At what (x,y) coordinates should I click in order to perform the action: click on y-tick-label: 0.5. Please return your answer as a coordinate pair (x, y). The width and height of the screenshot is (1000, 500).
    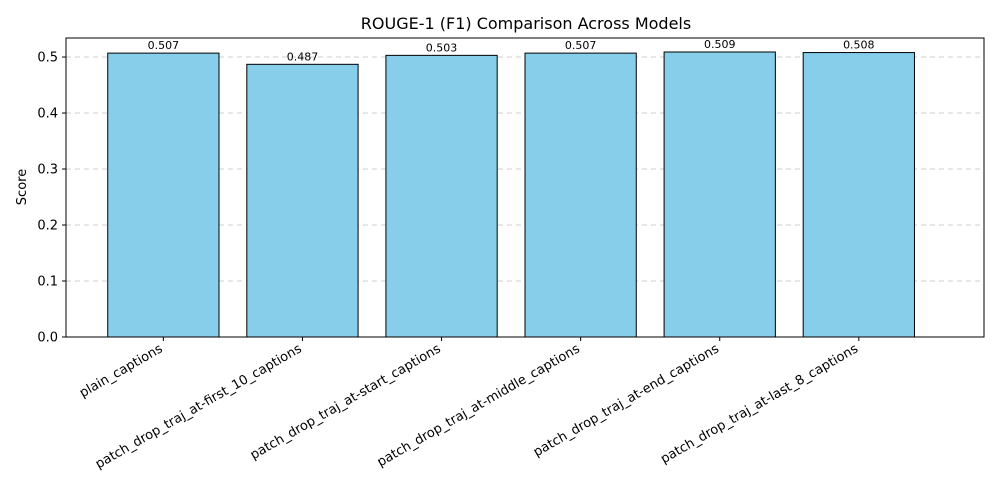
    Looking at the image, I should click on (47, 58).